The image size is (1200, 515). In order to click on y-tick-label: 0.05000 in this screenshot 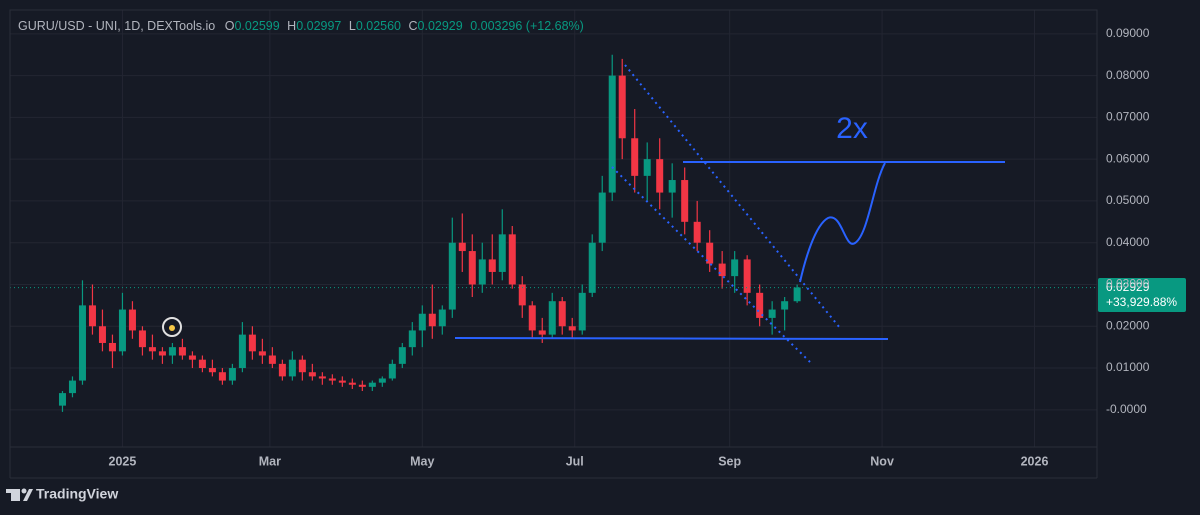, I will do `click(1128, 200)`.